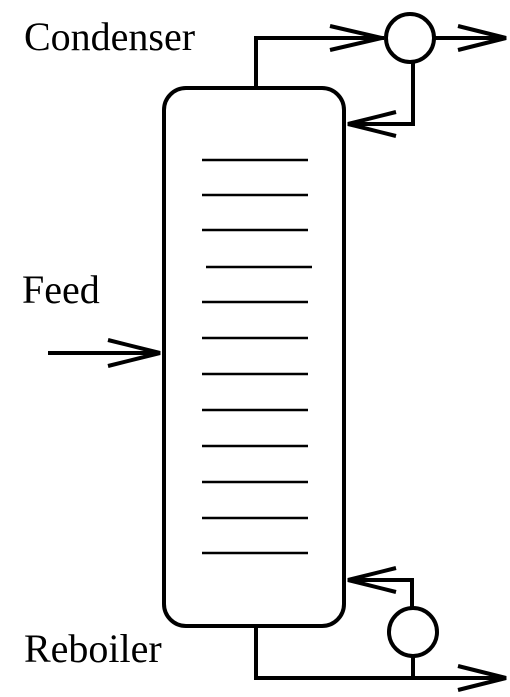 The image size is (510, 697). What do you see at coordinates (93, 648) in the screenshot?
I see `reboiler-label: Reboiler` at bounding box center [93, 648].